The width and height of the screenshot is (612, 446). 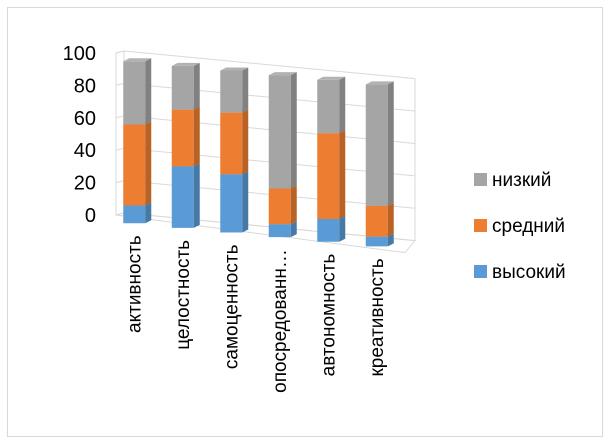 What do you see at coordinates (85, 86) in the screenshot?
I see `y-tick-label: 80` at bounding box center [85, 86].